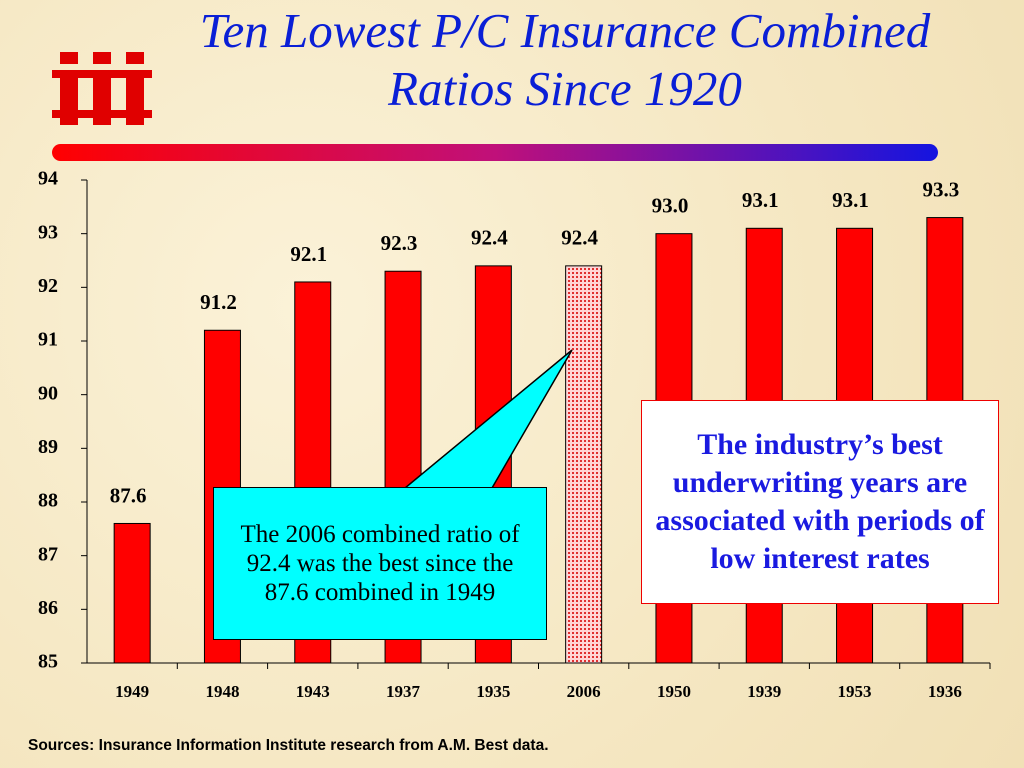  Describe the element at coordinates (308, 254) in the screenshot. I see `value-label: 92.1` at that location.